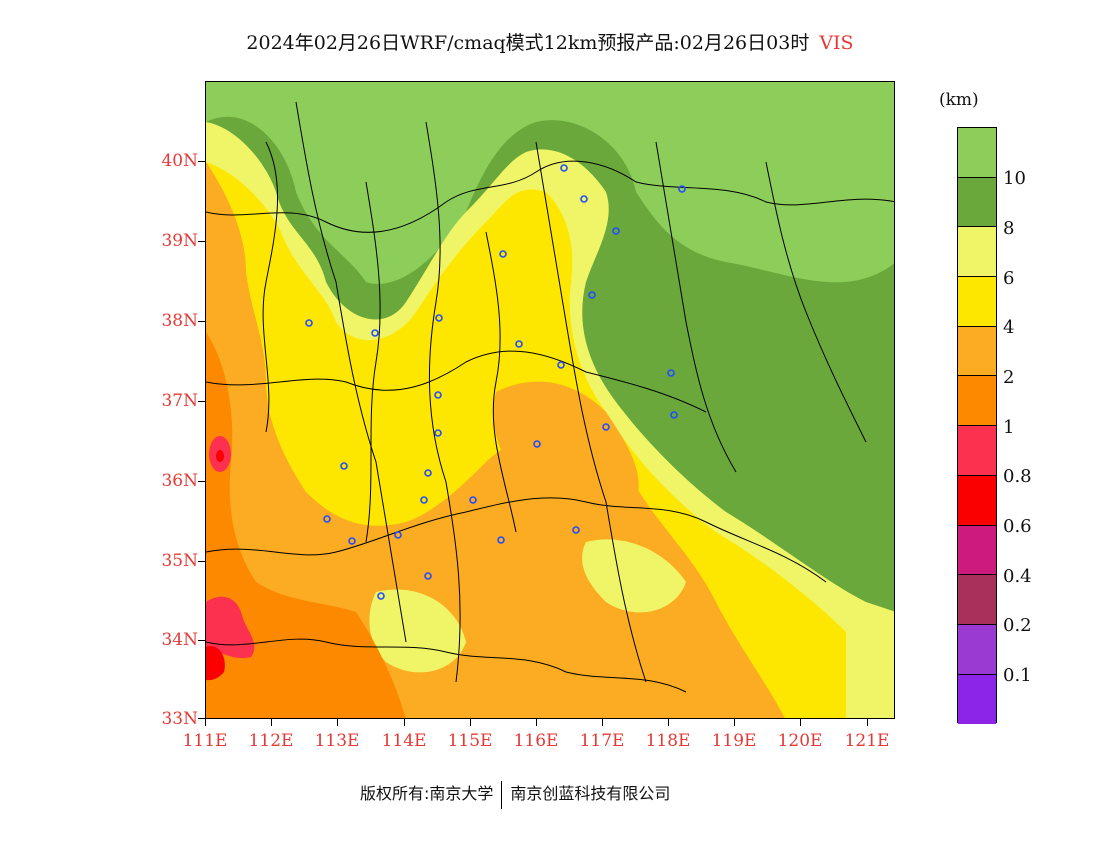 The width and height of the screenshot is (1100, 850). I want to click on legend-label-6: 6, so click(1009, 278).